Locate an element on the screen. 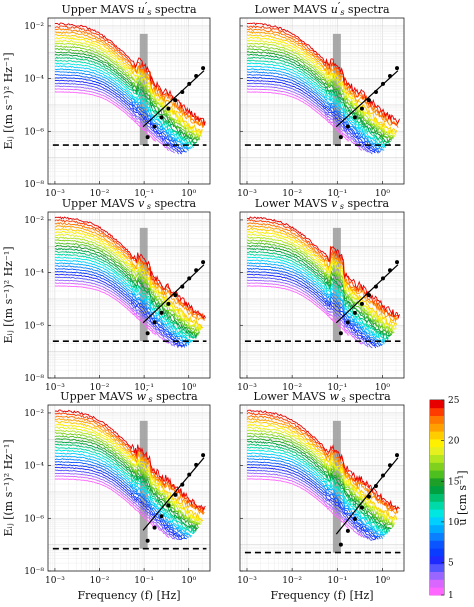  x-axis-label: Frequency (f) [Hz] is located at coordinates (128, 595).